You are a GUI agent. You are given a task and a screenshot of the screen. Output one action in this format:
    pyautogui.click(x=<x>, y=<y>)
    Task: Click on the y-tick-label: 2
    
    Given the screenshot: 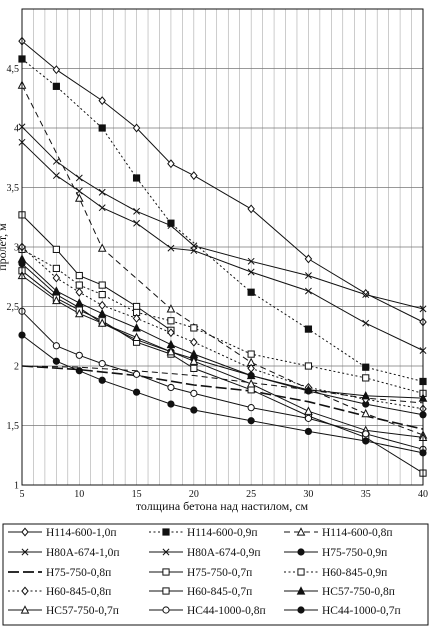 What is the action you would take?
    pyautogui.click(x=16, y=367)
    